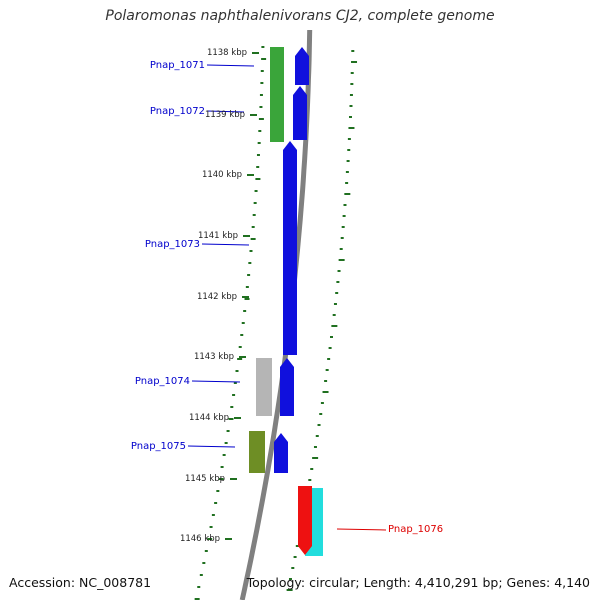  Describe the element at coordinates (217, 297) in the screenshot. I see `scale-tick-label: 1142 kbp` at that location.